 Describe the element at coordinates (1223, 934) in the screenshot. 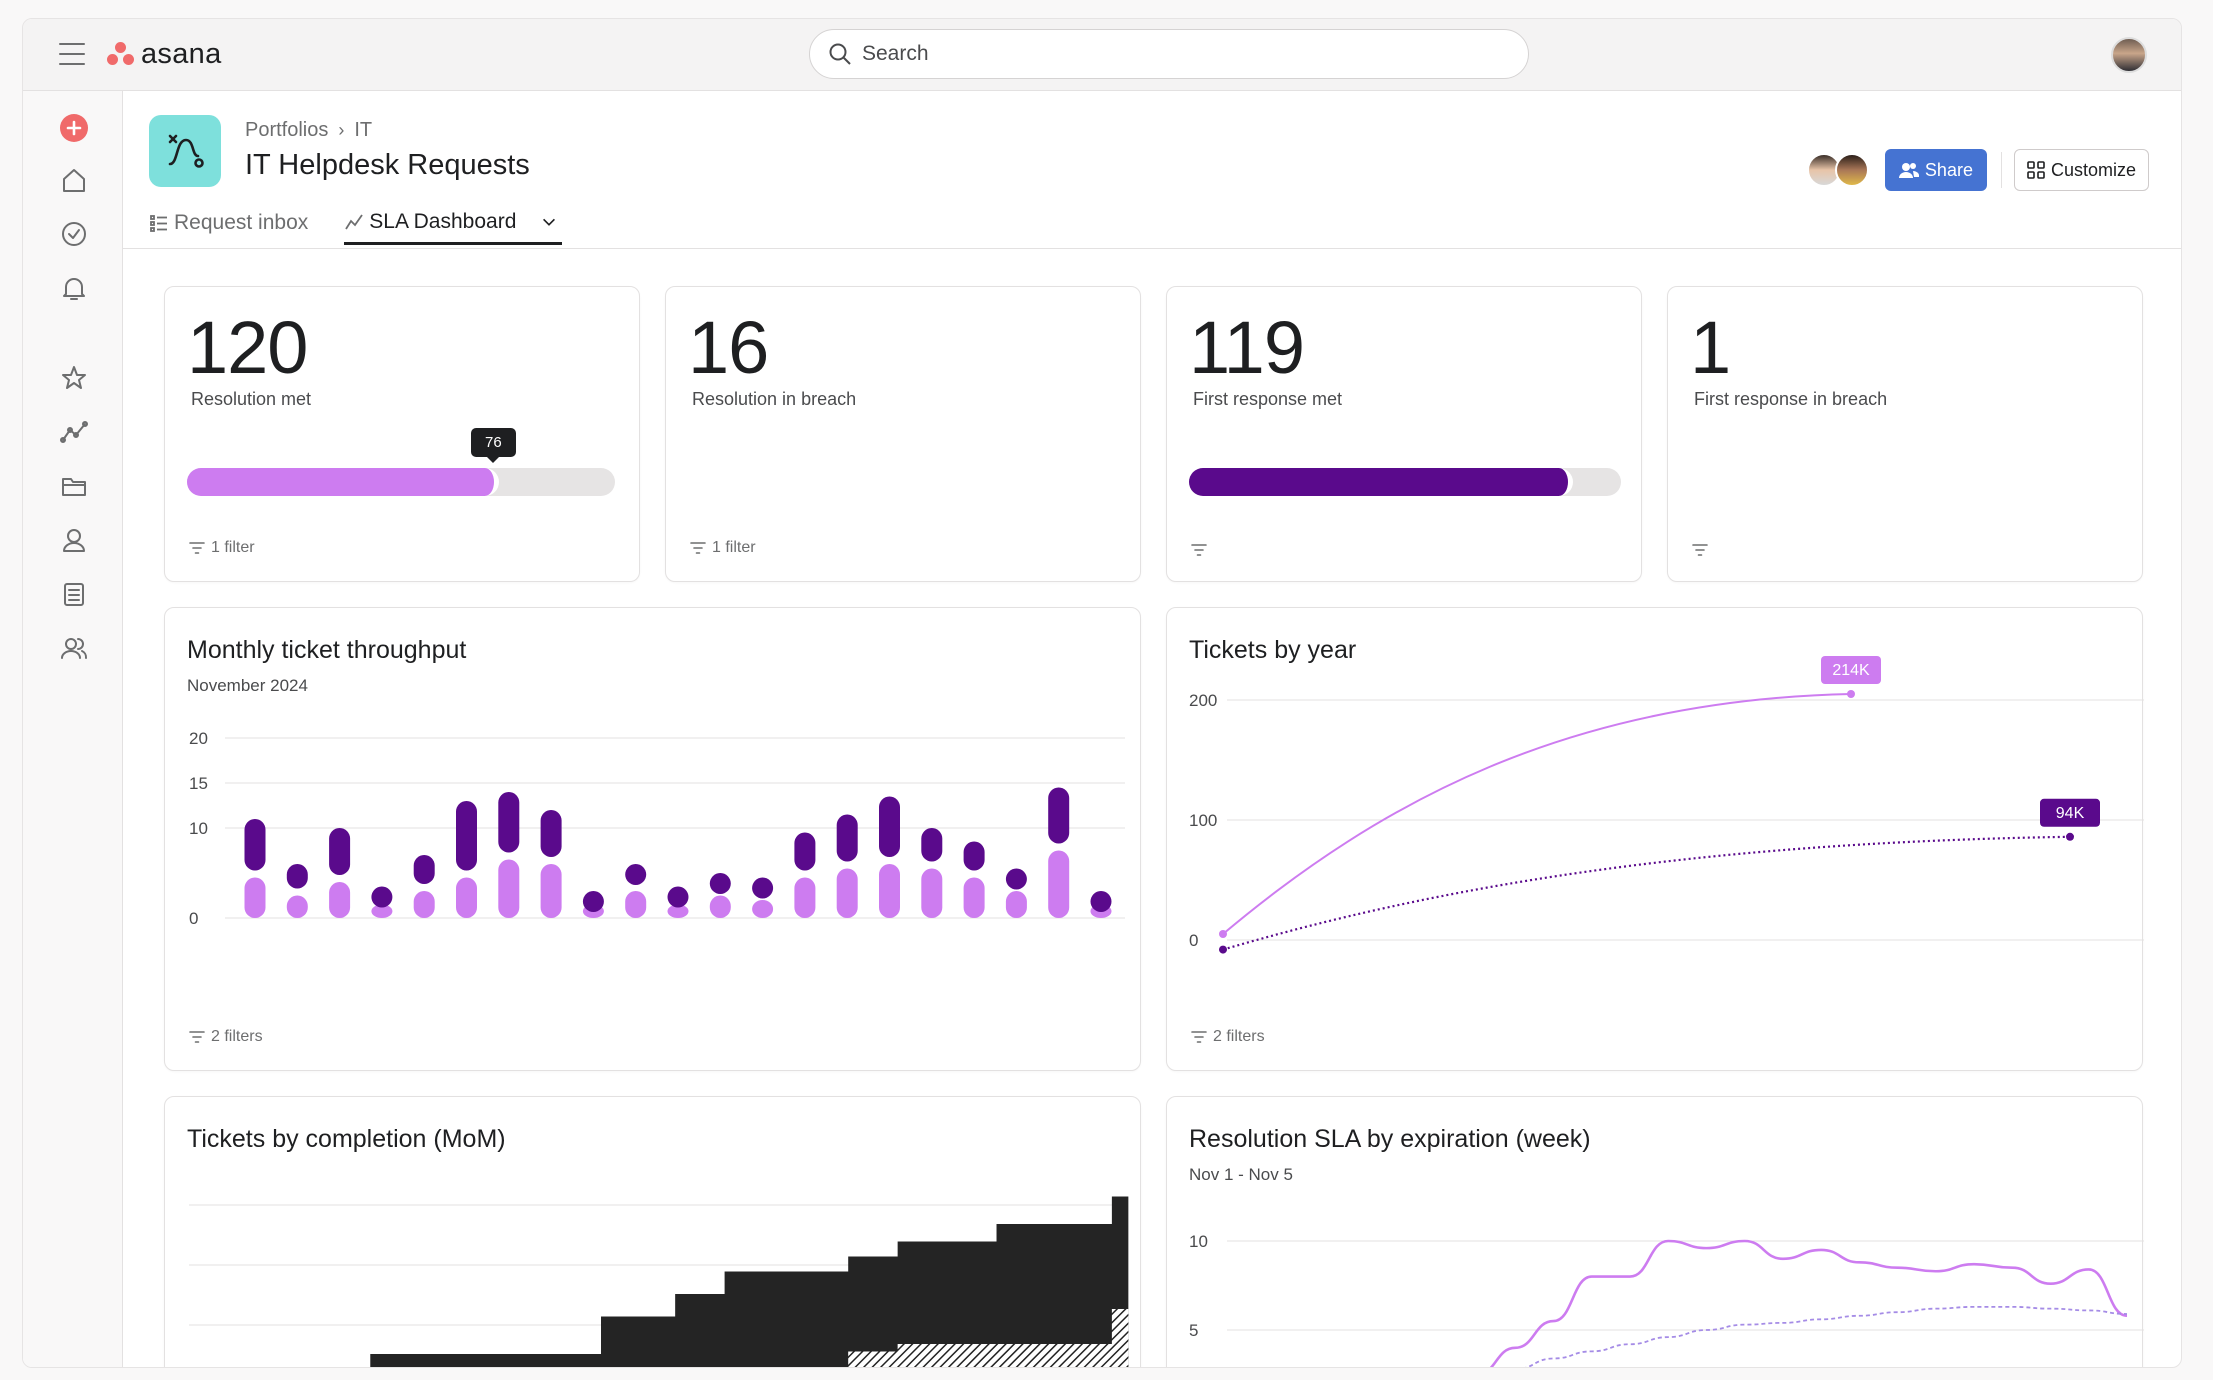

I see `data-point` at that location.